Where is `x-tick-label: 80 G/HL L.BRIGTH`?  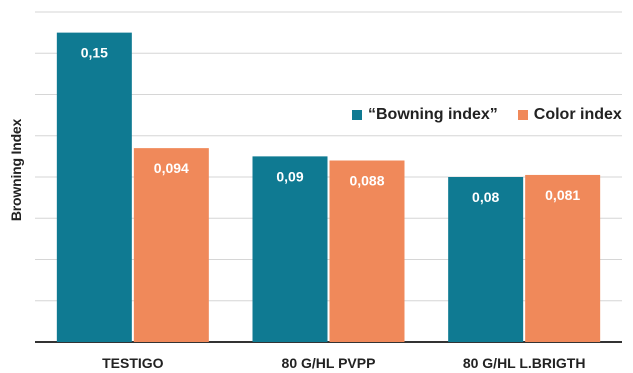 x-tick-label: 80 G/HL L.BRIGTH is located at coordinates (524, 363).